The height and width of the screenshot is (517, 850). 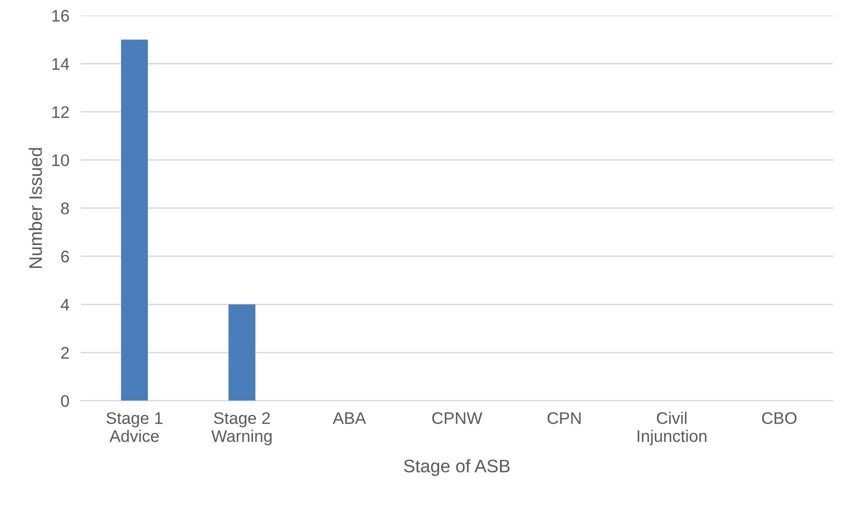 I want to click on y-axis-title: Number Issued, so click(x=35, y=208).